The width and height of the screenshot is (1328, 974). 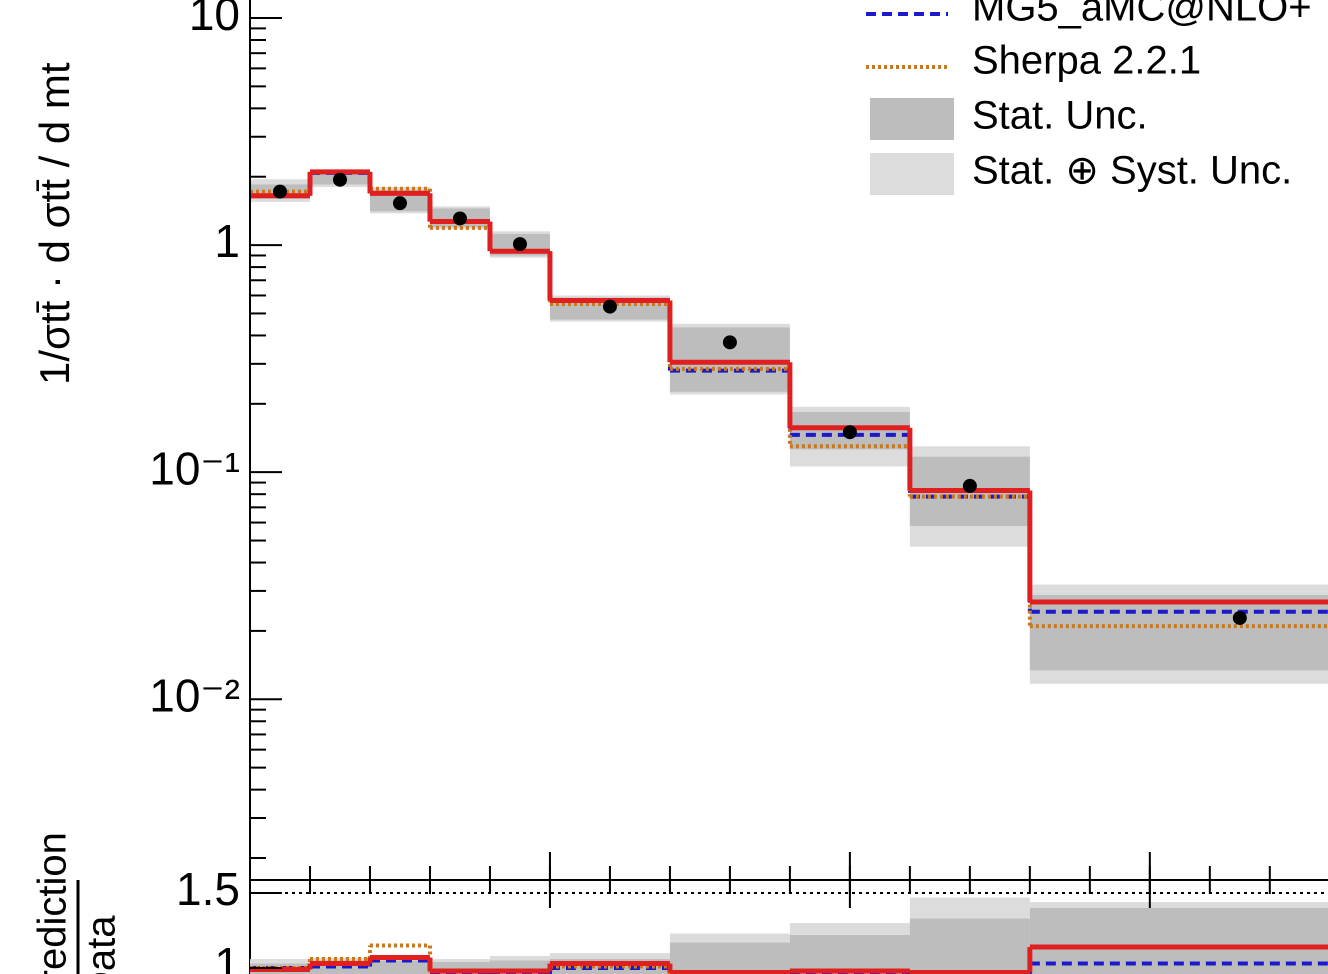 I want to click on plot-area, so click(x=789, y=935).